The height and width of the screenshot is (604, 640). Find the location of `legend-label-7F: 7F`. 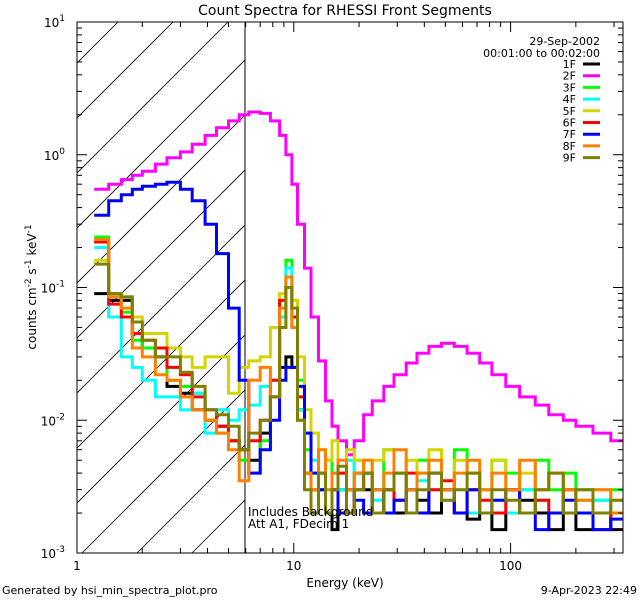

legend-label-7F: 7F is located at coordinates (569, 134).